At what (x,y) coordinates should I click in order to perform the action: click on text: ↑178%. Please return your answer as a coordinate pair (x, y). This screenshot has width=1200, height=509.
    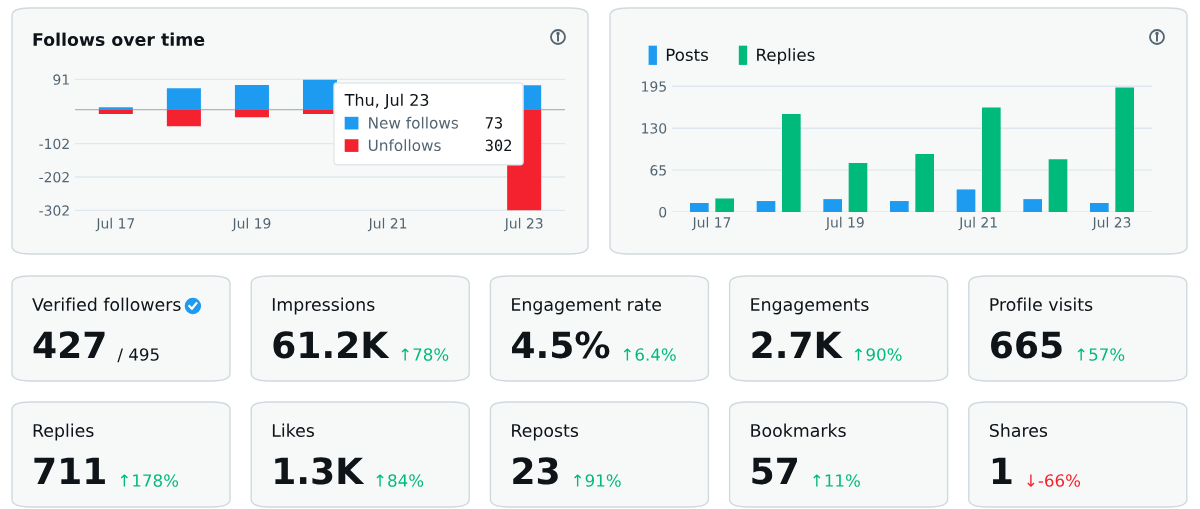
    Looking at the image, I should click on (149, 480).